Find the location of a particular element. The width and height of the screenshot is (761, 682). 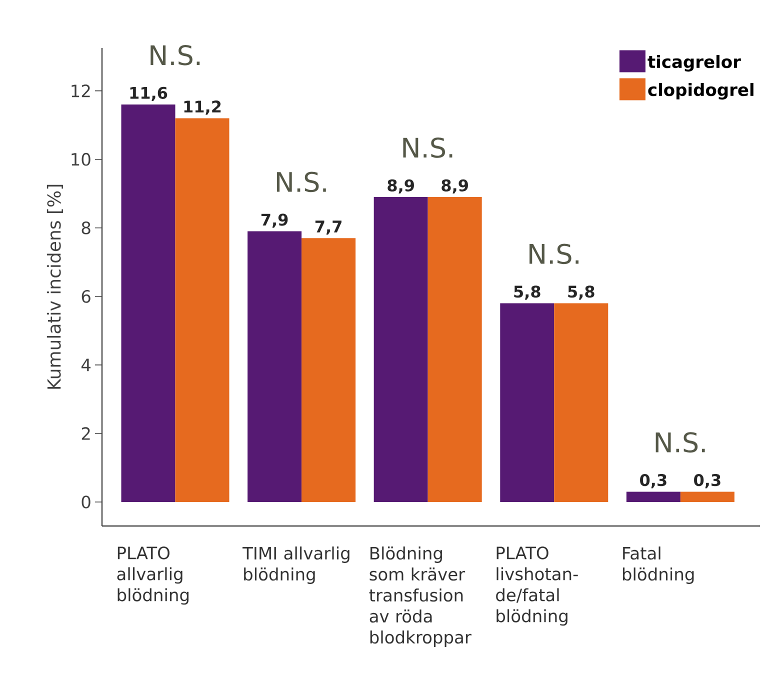

y-tick-label: 0 is located at coordinates (86, 502).